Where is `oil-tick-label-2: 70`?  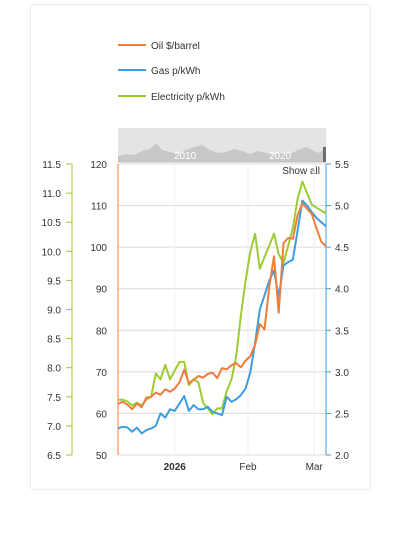 oil-tick-label-2: 70 is located at coordinates (102, 373).